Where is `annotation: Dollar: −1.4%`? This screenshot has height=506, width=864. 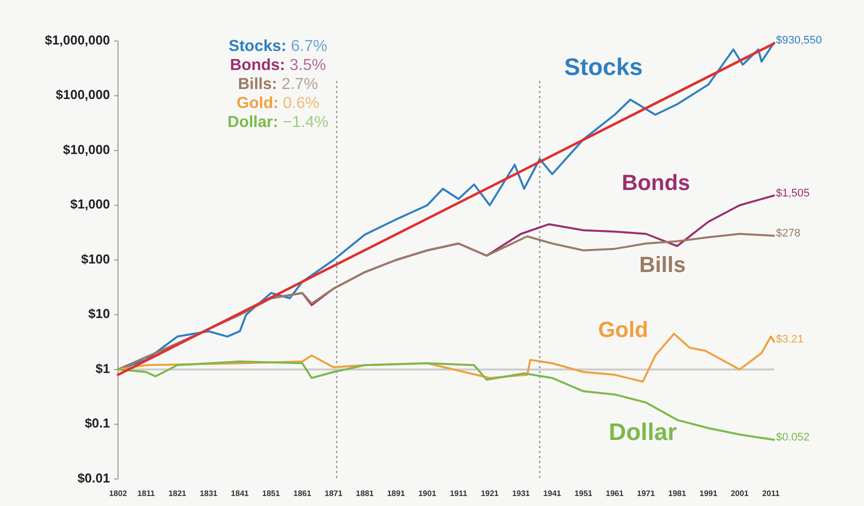 annotation: Dollar: −1.4% is located at coordinates (278, 123).